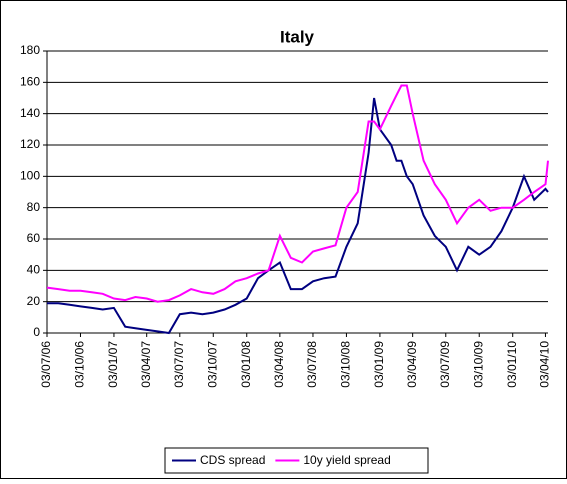  I want to click on x-tick-label: 03/01/07, so click(113, 364).